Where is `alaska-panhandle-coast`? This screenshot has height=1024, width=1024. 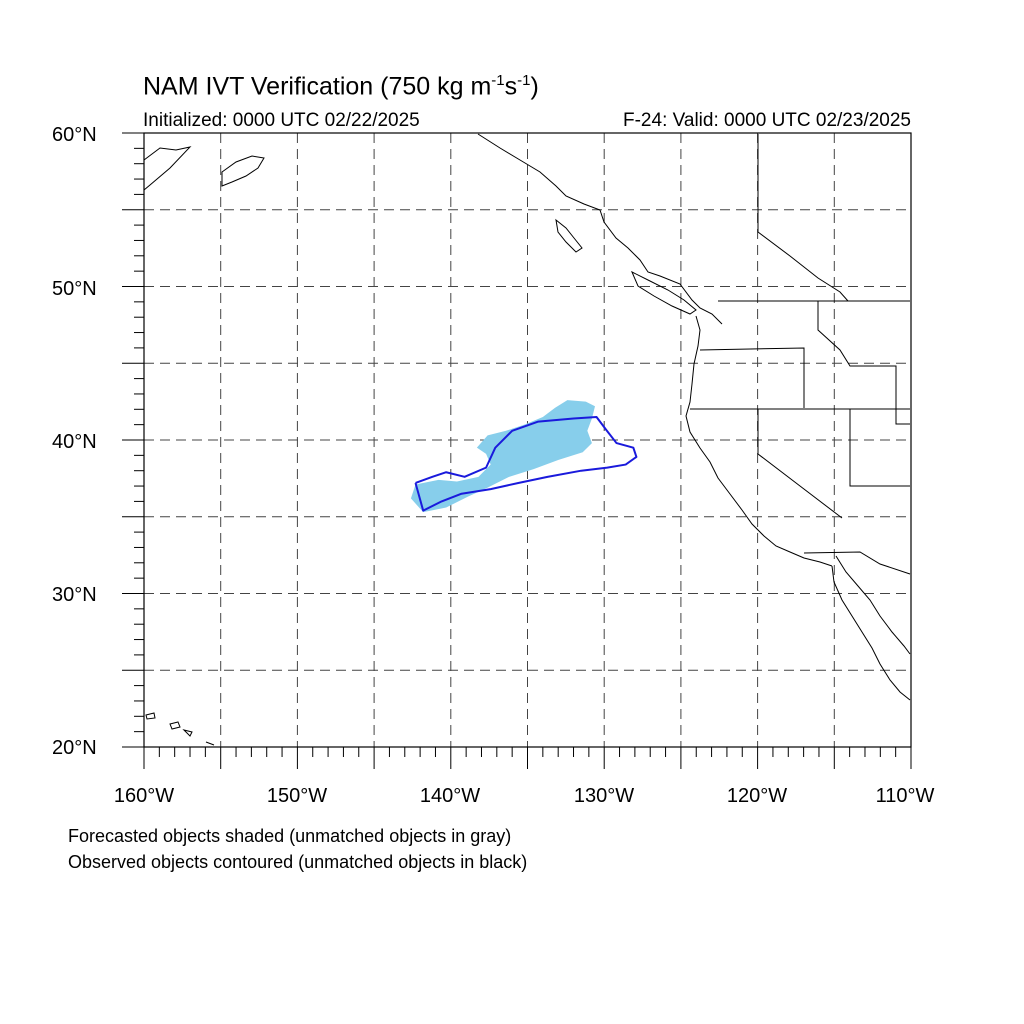
alaska-panhandle-coast is located at coordinates (600, 229).